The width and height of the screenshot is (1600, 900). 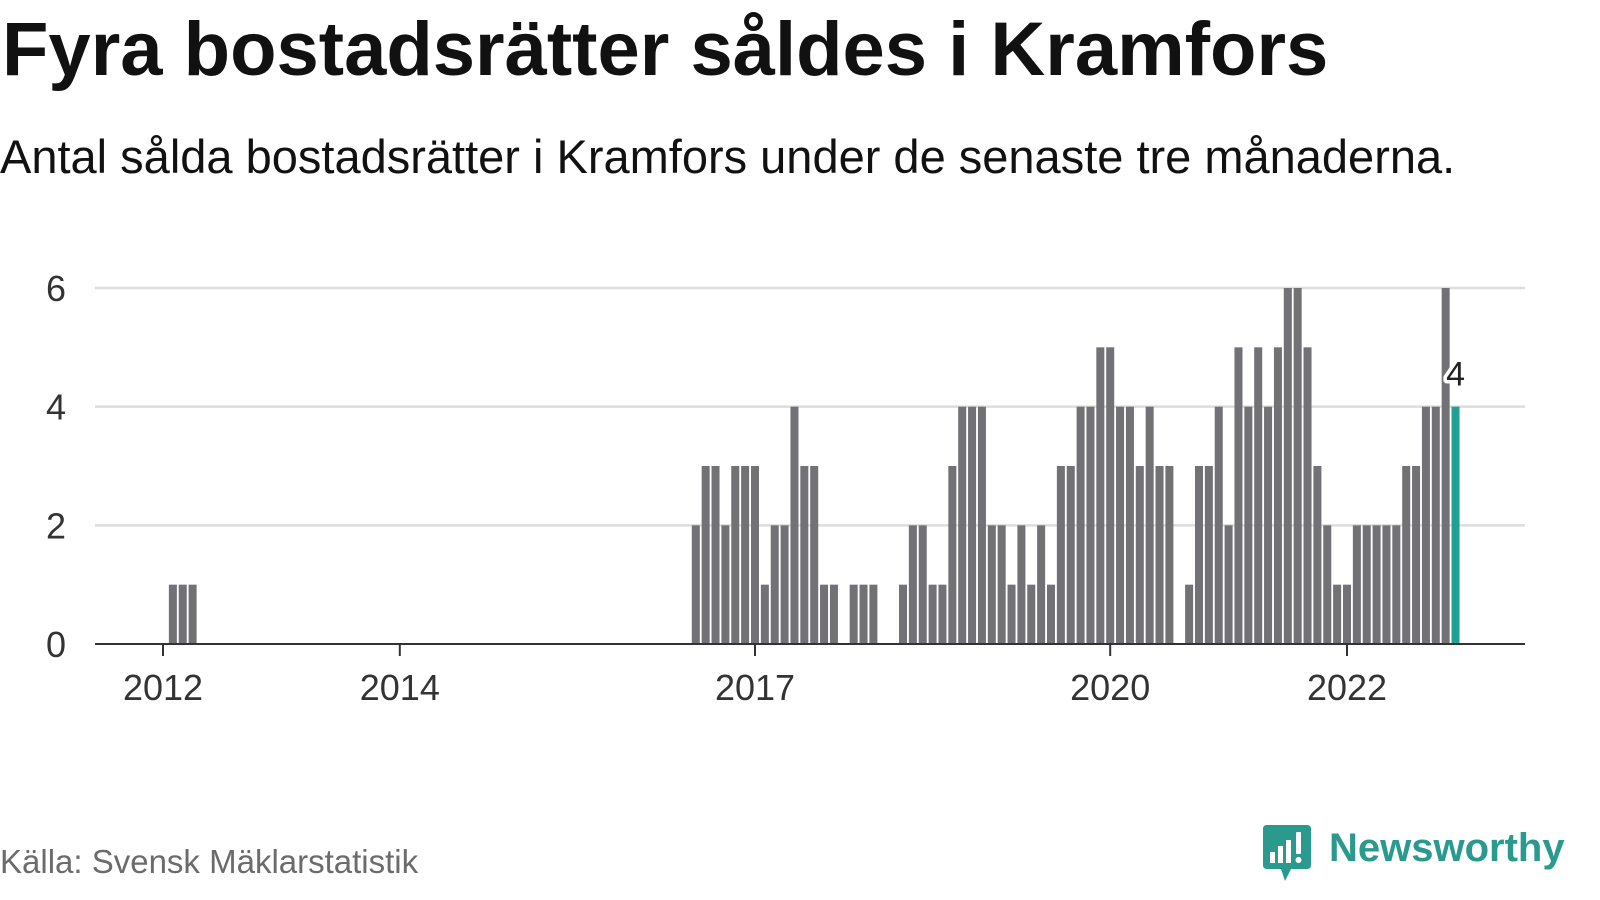 I want to click on newsworthy-logo: Newsworthy, so click(x=1428, y=854).